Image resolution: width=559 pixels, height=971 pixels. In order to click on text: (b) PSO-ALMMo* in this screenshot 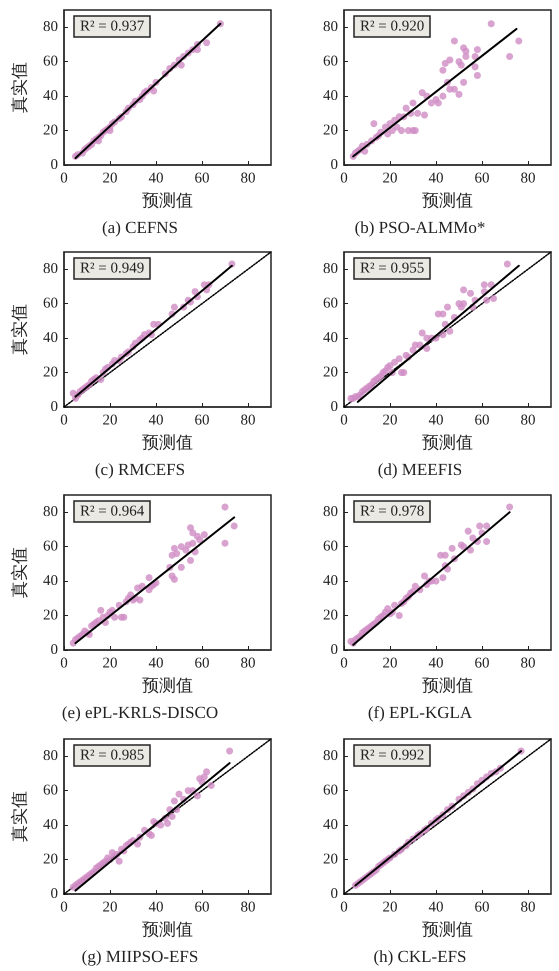, I will do `click(420, 227)`.